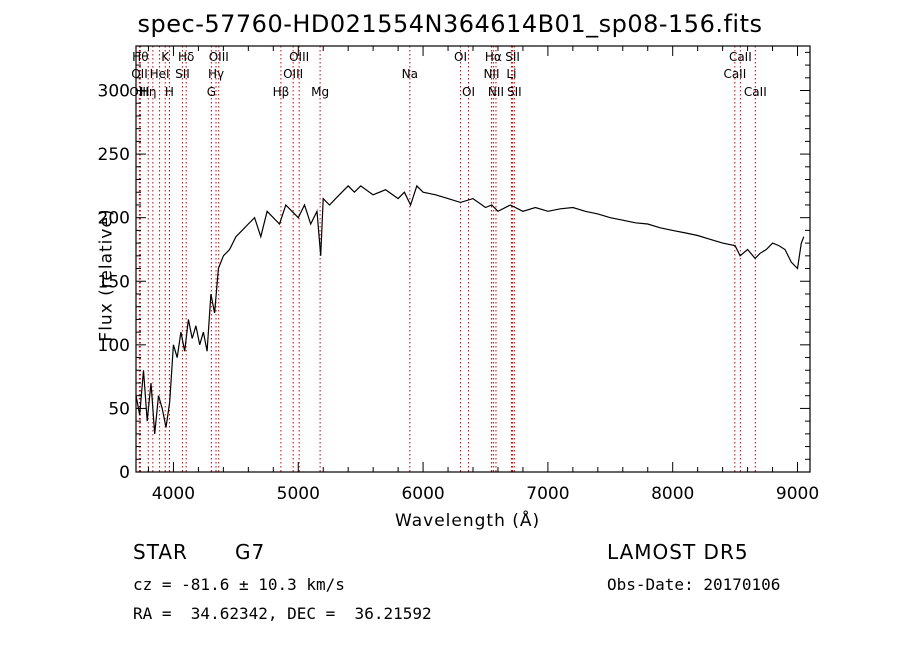  What do you see at coordinates (211, 92) in the screenshot?
I see `line-label: G` at bounding box center [211, 92].